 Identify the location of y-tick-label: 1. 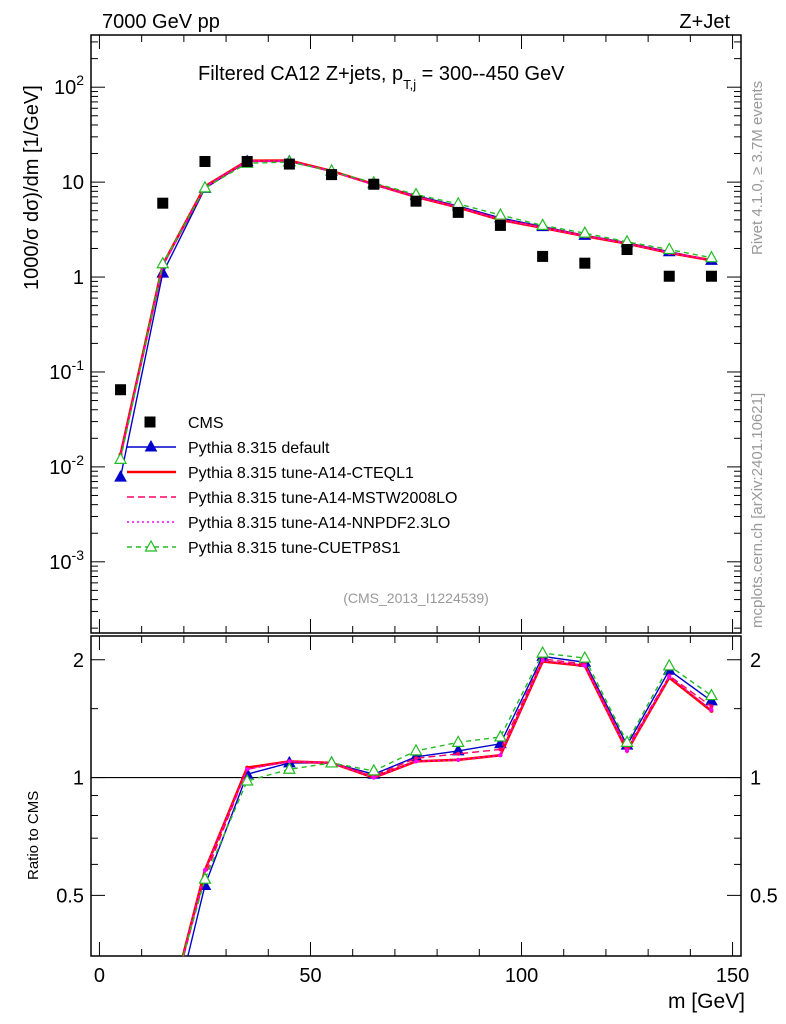
(78, 278).